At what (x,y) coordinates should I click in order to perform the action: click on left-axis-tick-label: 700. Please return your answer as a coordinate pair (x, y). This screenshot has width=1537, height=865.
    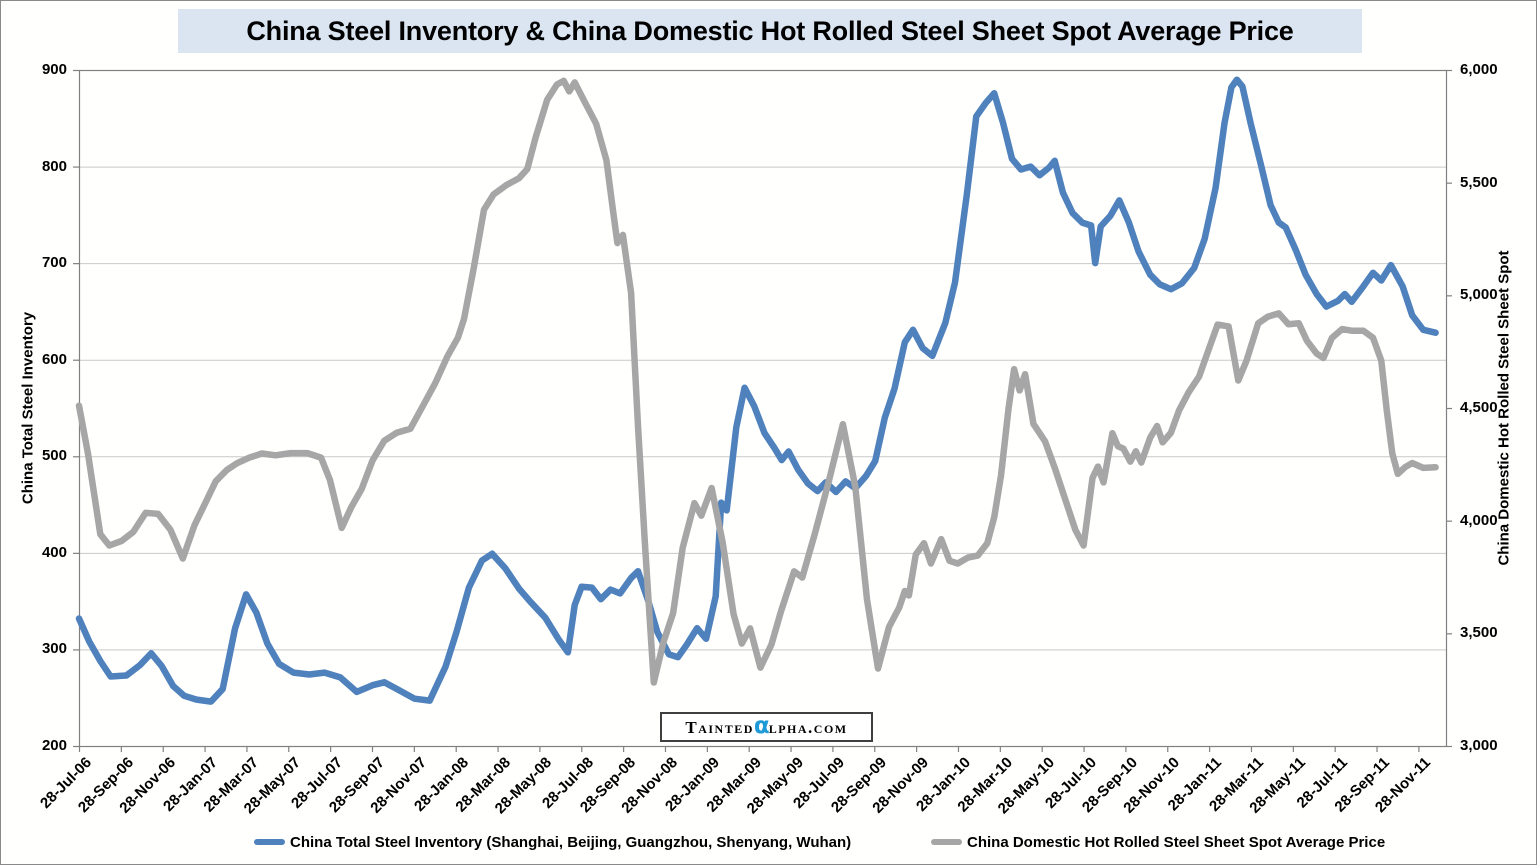
    Looking at the image, I should click on (54, 263).